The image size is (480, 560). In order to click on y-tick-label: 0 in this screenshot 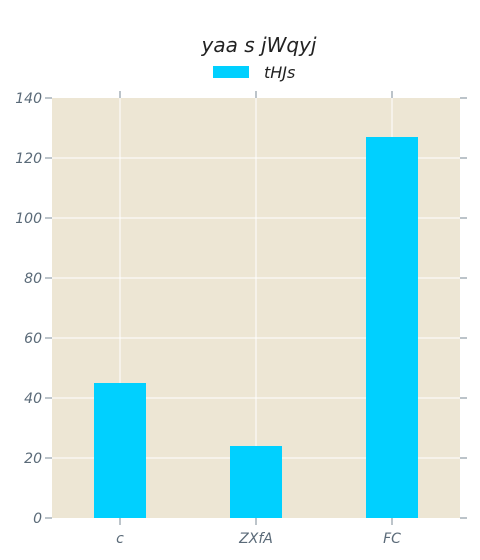, I will do `click(37, 519)`.